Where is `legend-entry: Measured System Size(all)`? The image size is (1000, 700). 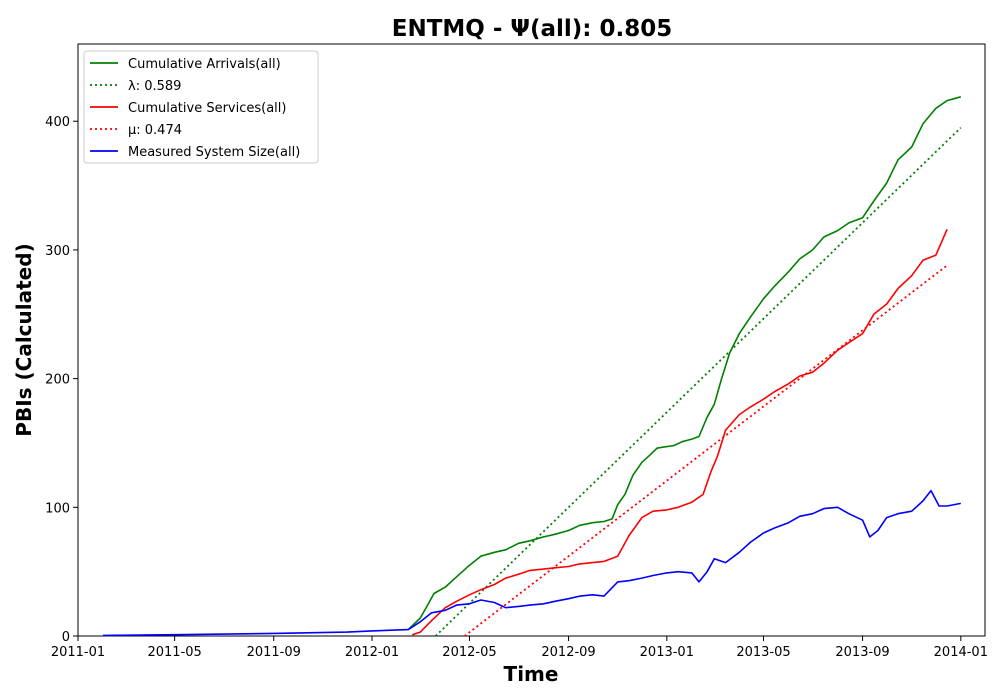 legend-entry: Measured System Size(all) is located at coordinates (214, 152).